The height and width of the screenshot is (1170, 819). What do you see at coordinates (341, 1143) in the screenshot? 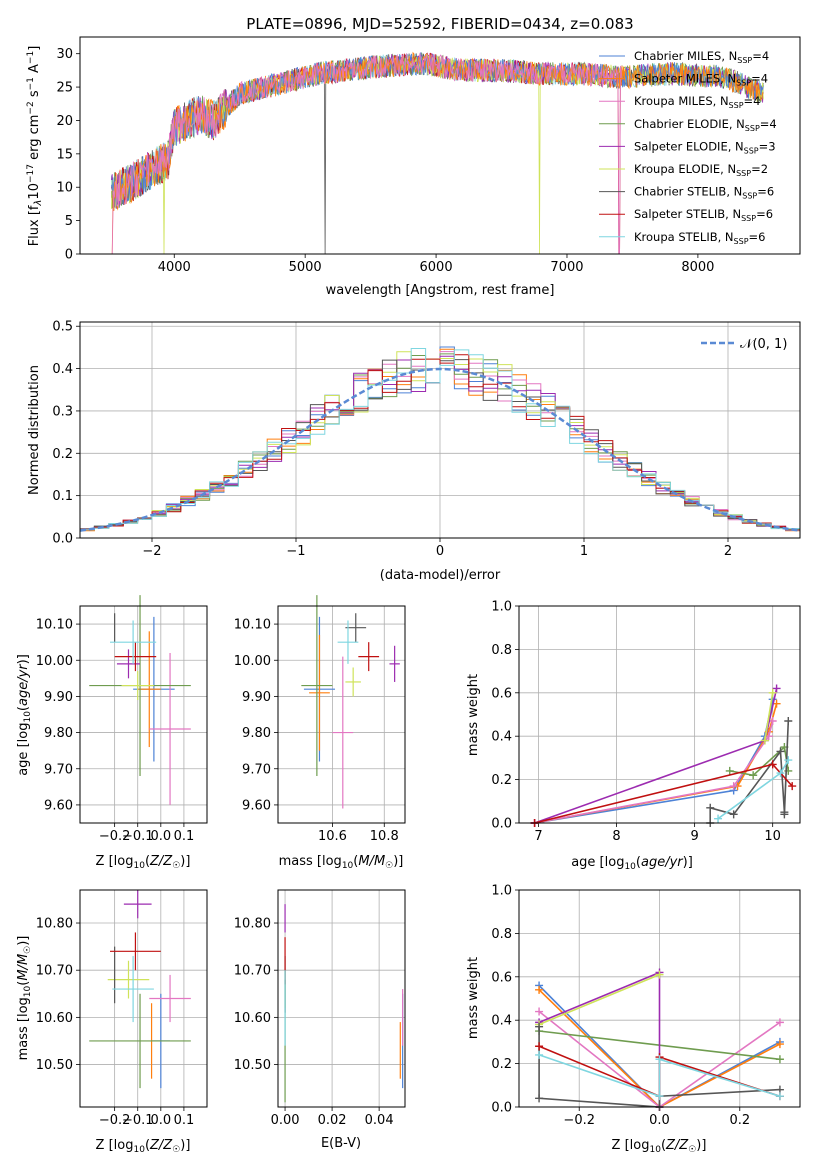
I see `ebv-xlabel: E(B-V)` at bounding box center [341, 1143].